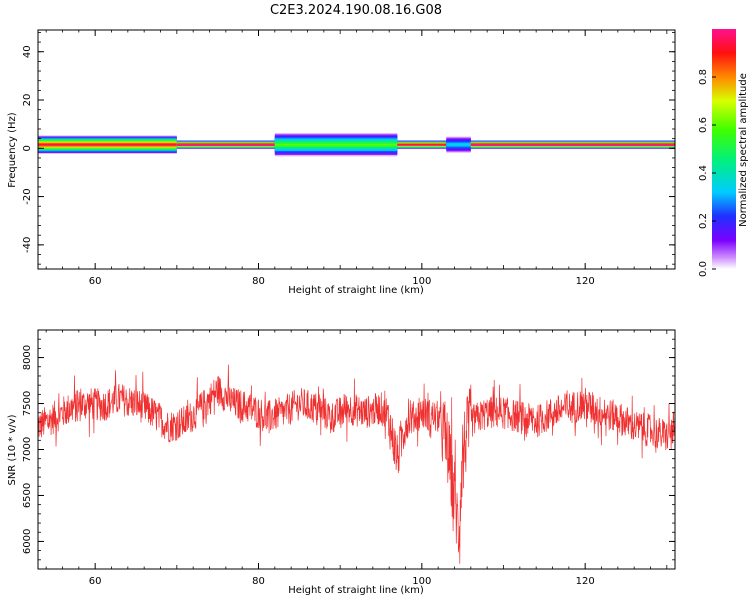  What do you see at coordinates (356, 10) in the screenshot?
I see `figure-title: C2E3.2024.190.08.16.G08` at bounding box center [356, 10].